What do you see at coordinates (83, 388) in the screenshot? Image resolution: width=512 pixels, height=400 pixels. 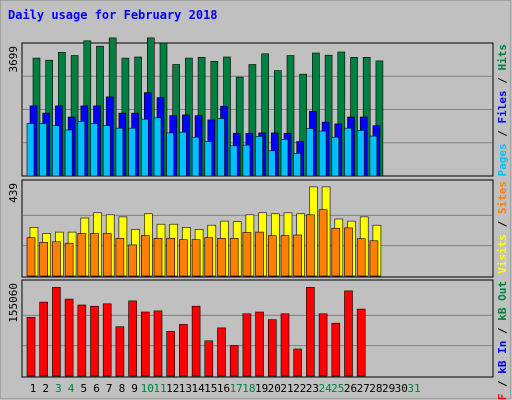 I see `x-tick-label: 5` at bounding box center [83, 388].